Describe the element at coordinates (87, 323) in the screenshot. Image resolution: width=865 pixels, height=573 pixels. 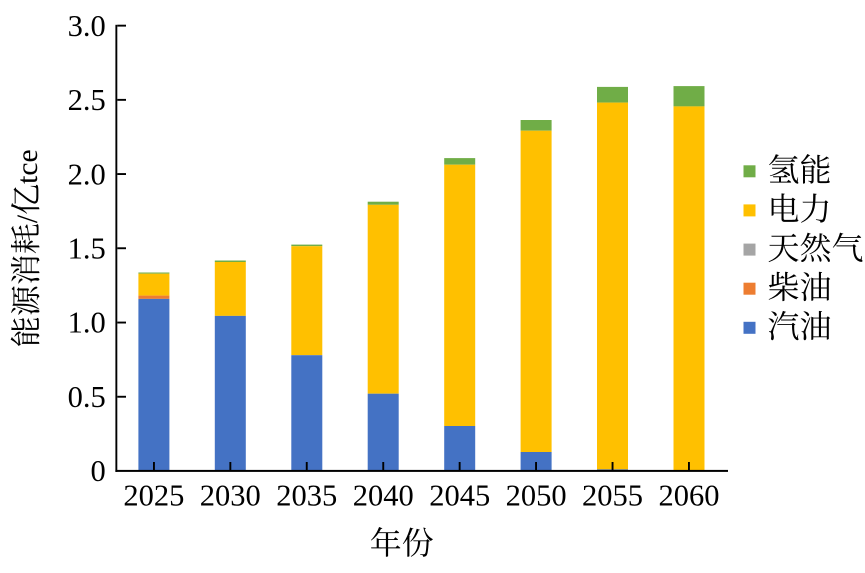
I see `svg-text: 1.0` at that location.